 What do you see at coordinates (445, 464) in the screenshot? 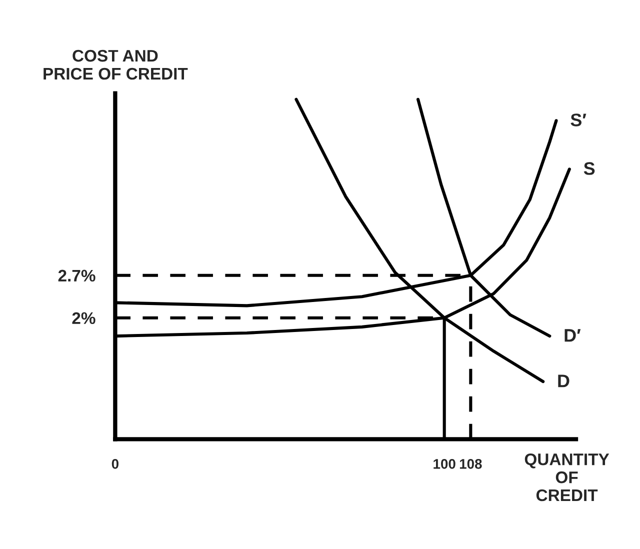
I see `x-tick-label: 100` at bounding box center [445, 464].